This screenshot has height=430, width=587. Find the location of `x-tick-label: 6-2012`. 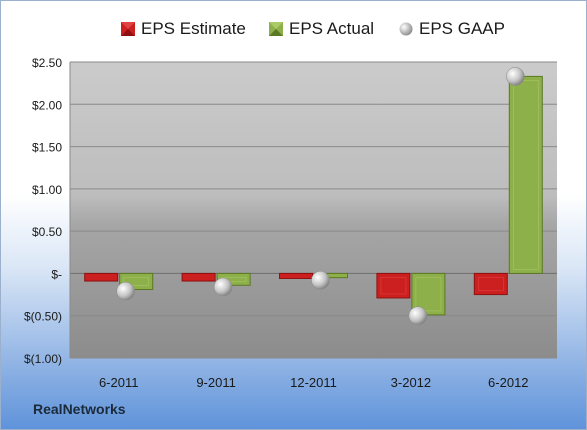

x-tick-label: 6-2012 is located at coordinates (508, 382).